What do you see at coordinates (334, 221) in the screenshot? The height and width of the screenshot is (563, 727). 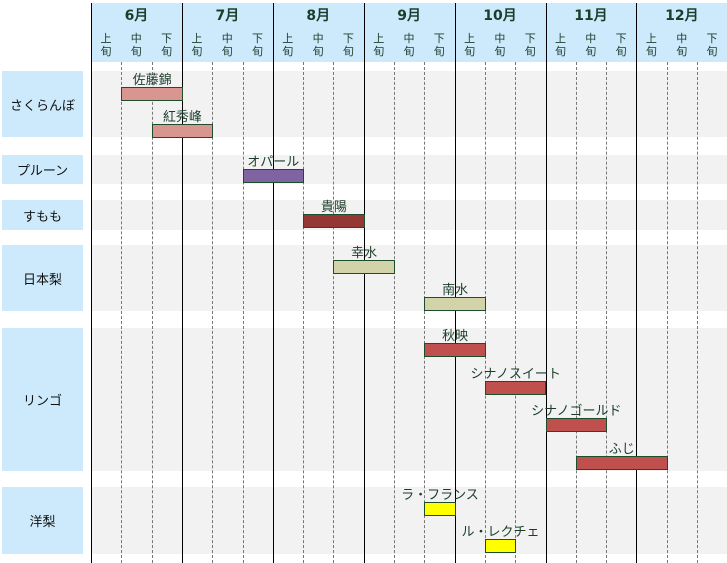 I see `bar-貴陽` at bounding box center [334, 221].